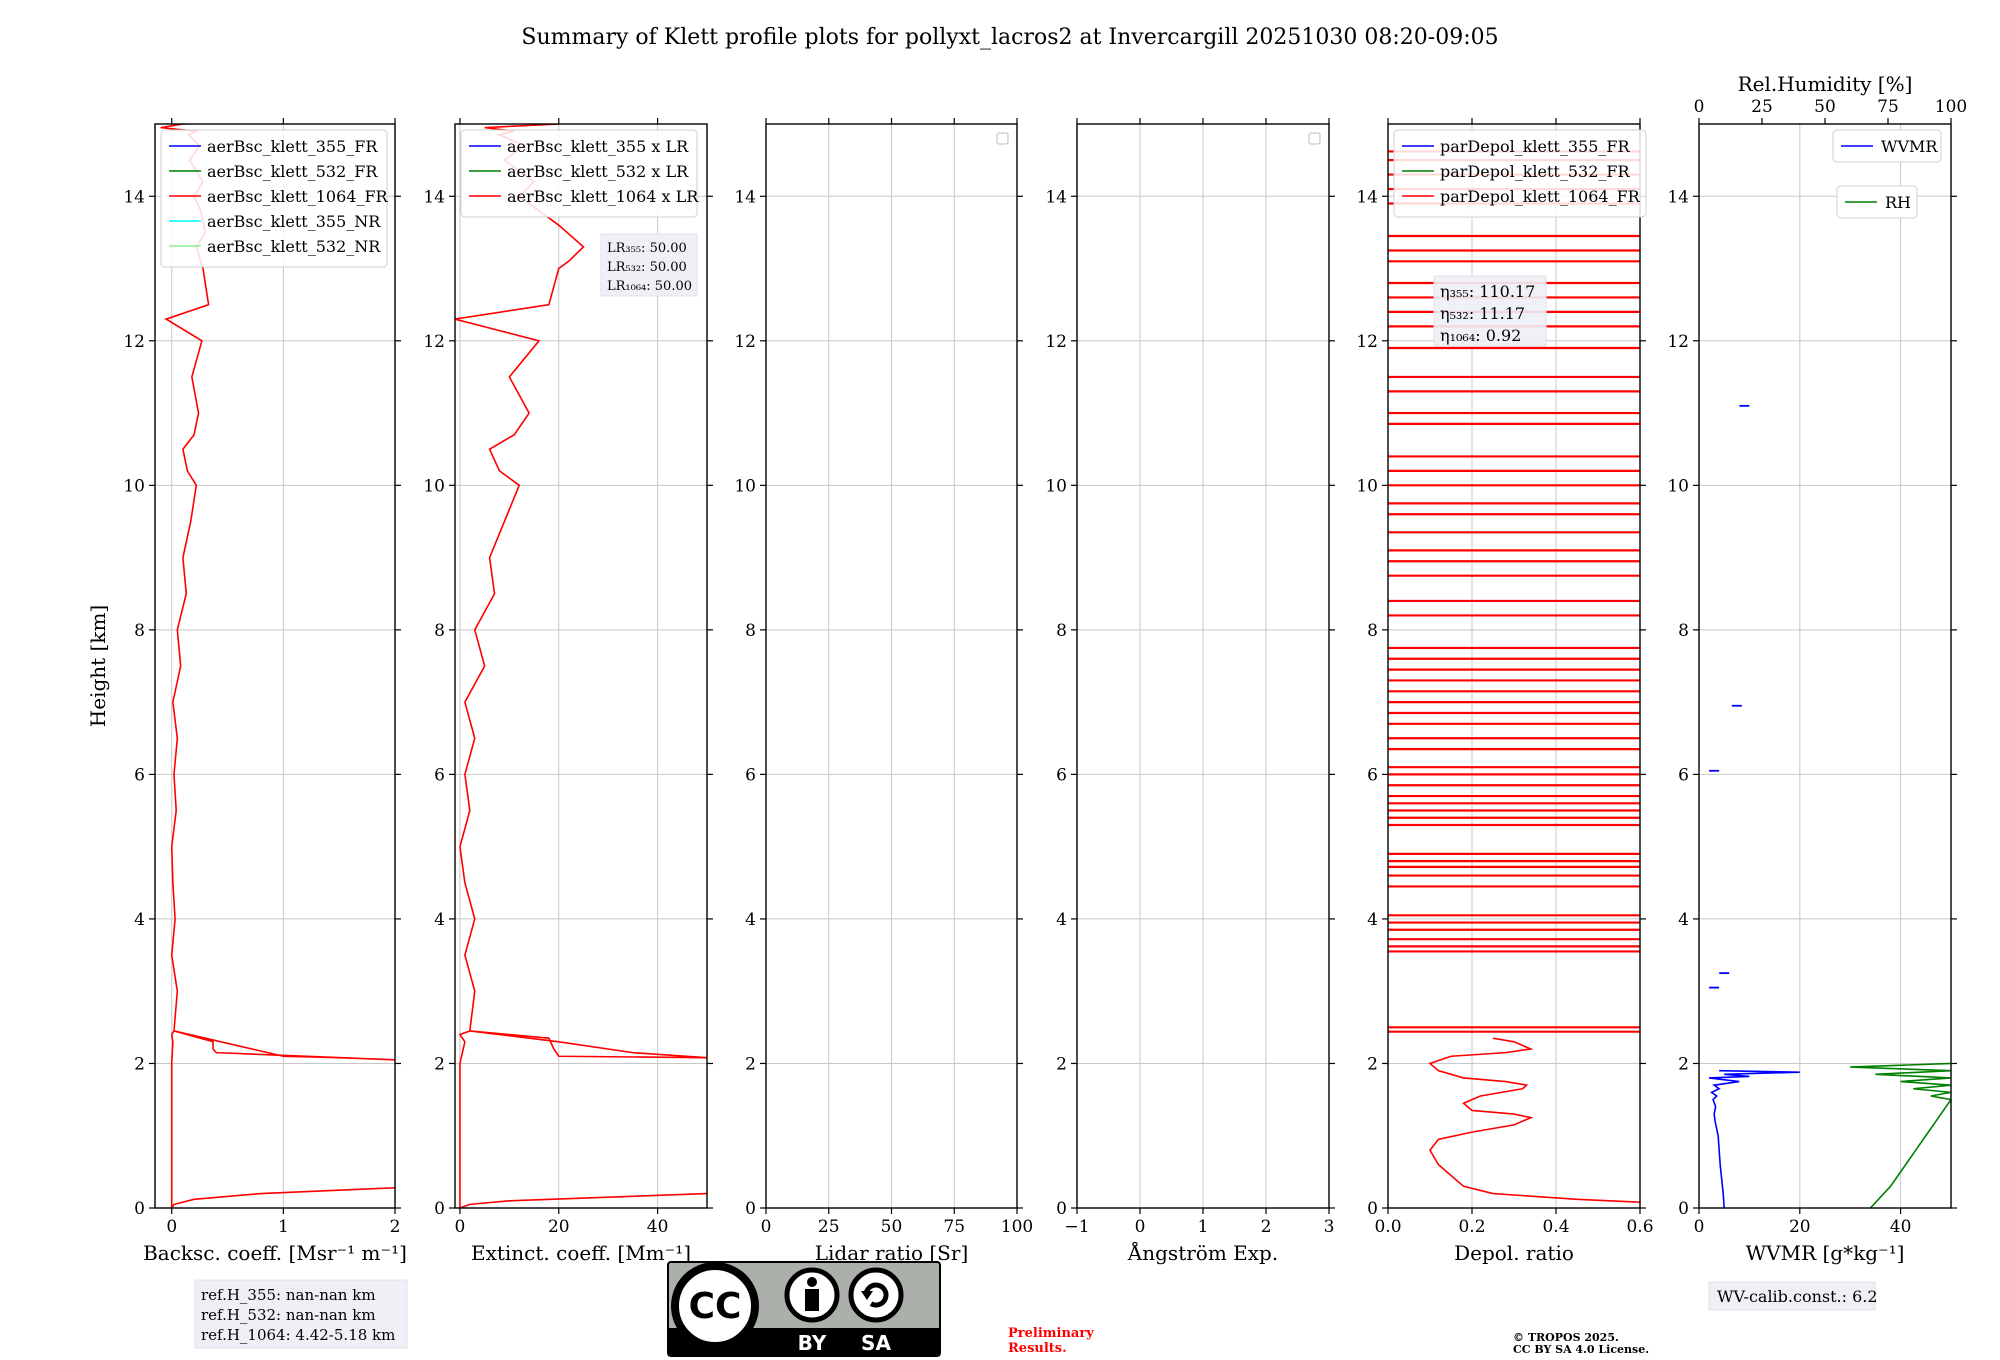 The width and height of the screenshot is (2000, 1360). What do you see at coordinates (294, 221) in the screenshot?
I see `legend-entry: aerBsc_klett_355_NR` at bounding box center [294, 221].